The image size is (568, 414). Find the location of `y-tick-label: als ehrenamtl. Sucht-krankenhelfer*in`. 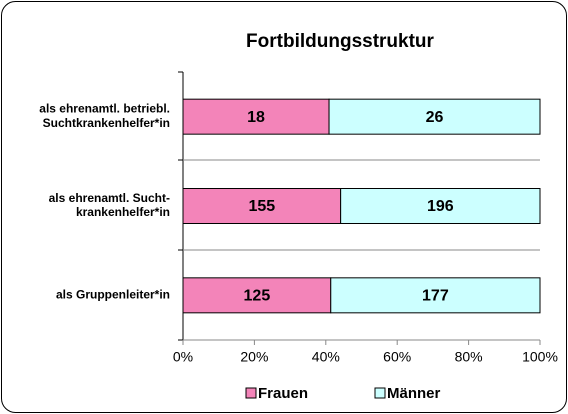

y-tick-label: als ehrenamtl. Sucht-krankenhelfer*in is located at coordinates (109, 205).